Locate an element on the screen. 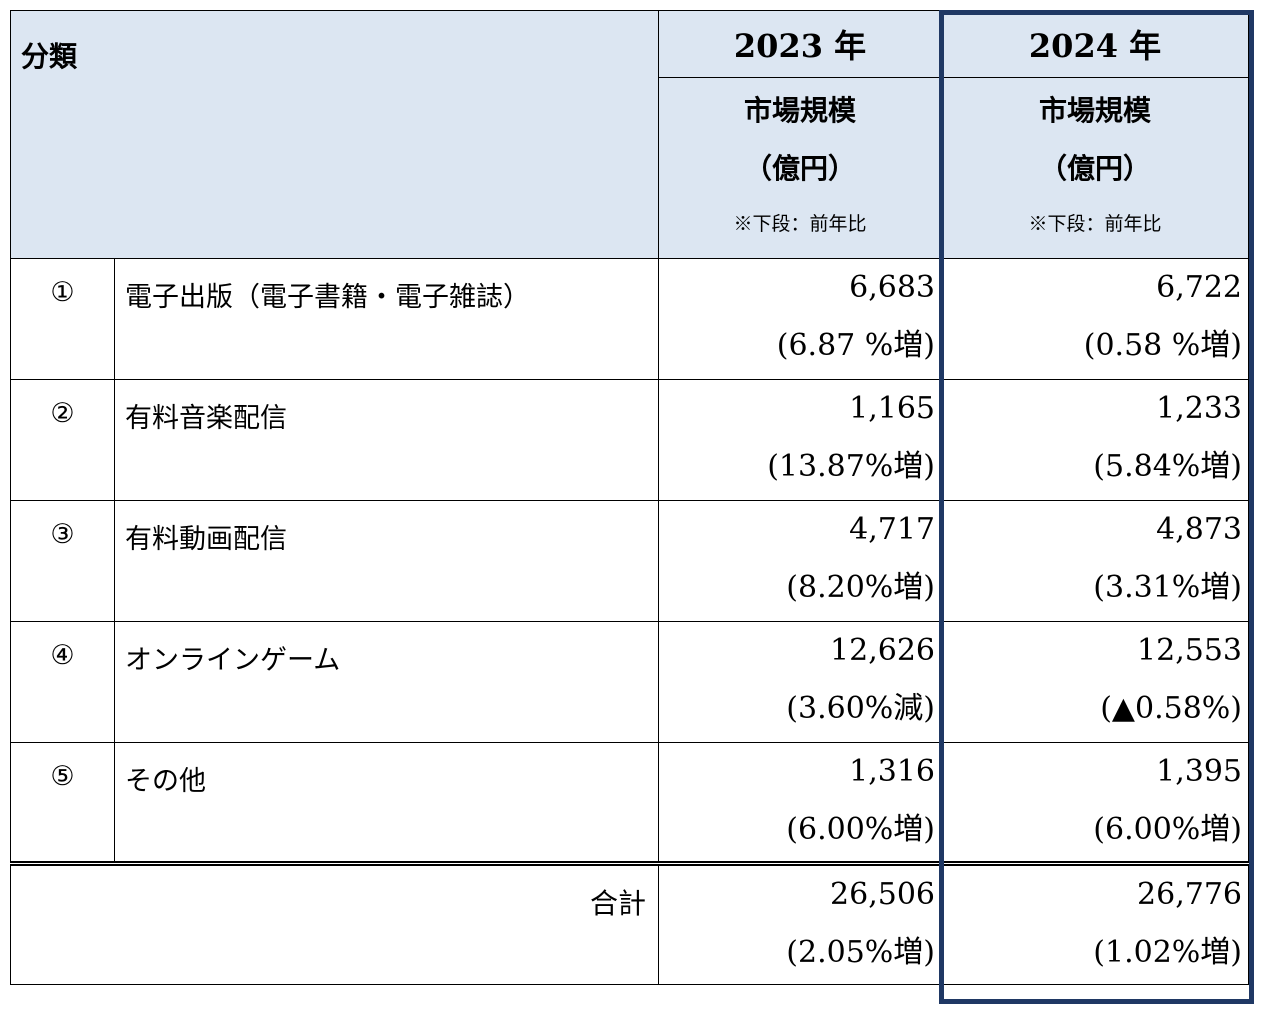 The width and height of the screenshot is (1263, 1011). yoy-change: (6.87 %増) is located at coordinates (856, 345).